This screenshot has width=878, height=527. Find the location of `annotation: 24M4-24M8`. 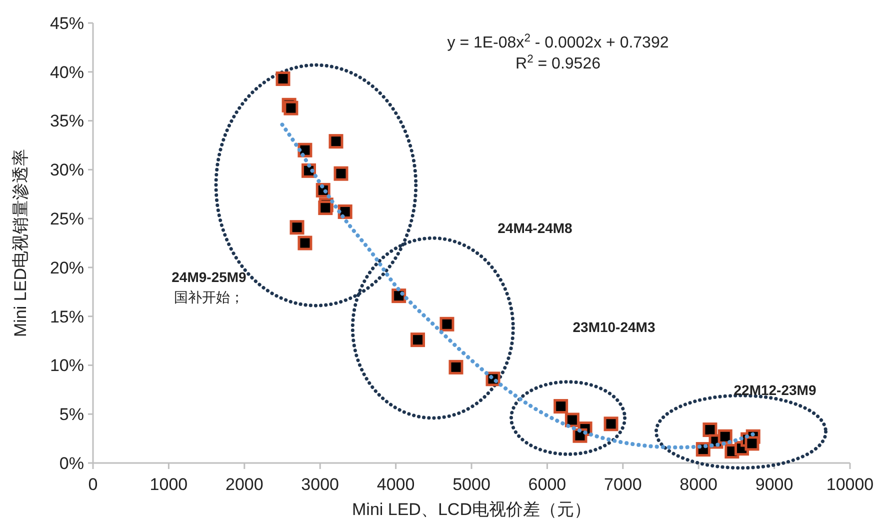

annotation: 24M4-24M8 is located at coordinates (535, 228).